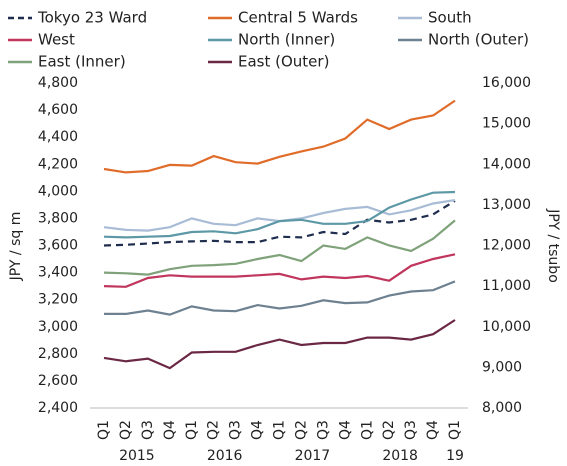 The width and height of the screenshot is (567, 466). I want to click on y2-tick-label: 8,000, so click(502, 408).